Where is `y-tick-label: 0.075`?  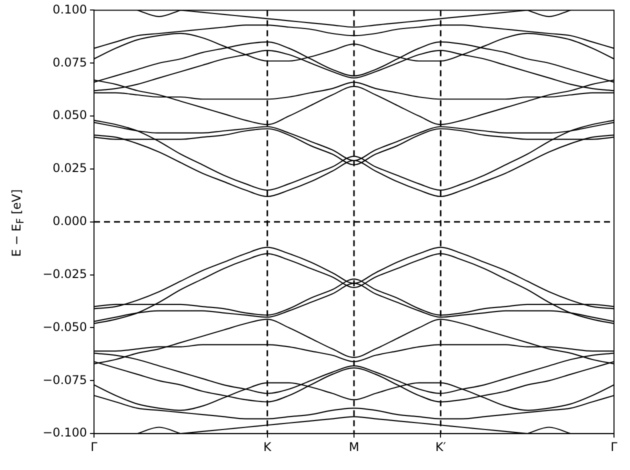 y-tick-label: 0.075 is located at coordinates (69, 62).